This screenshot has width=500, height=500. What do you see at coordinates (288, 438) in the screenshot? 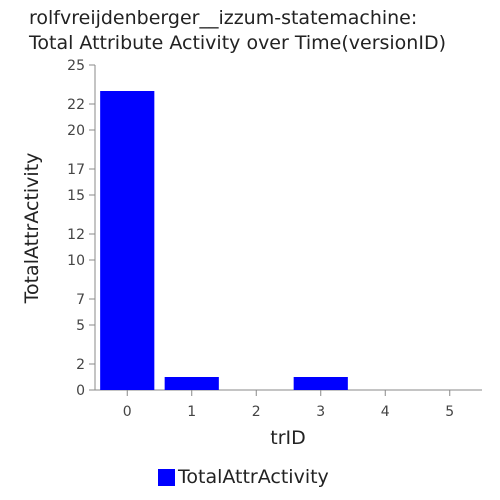
I see `x-axis-label: trID` at bounding box center [288, 438].